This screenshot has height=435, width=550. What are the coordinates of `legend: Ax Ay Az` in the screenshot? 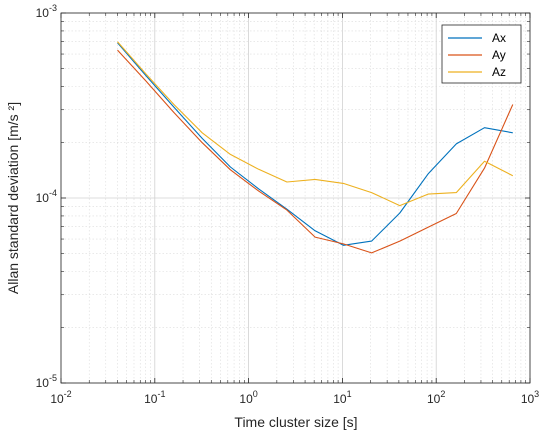 It's located at (481, 54).